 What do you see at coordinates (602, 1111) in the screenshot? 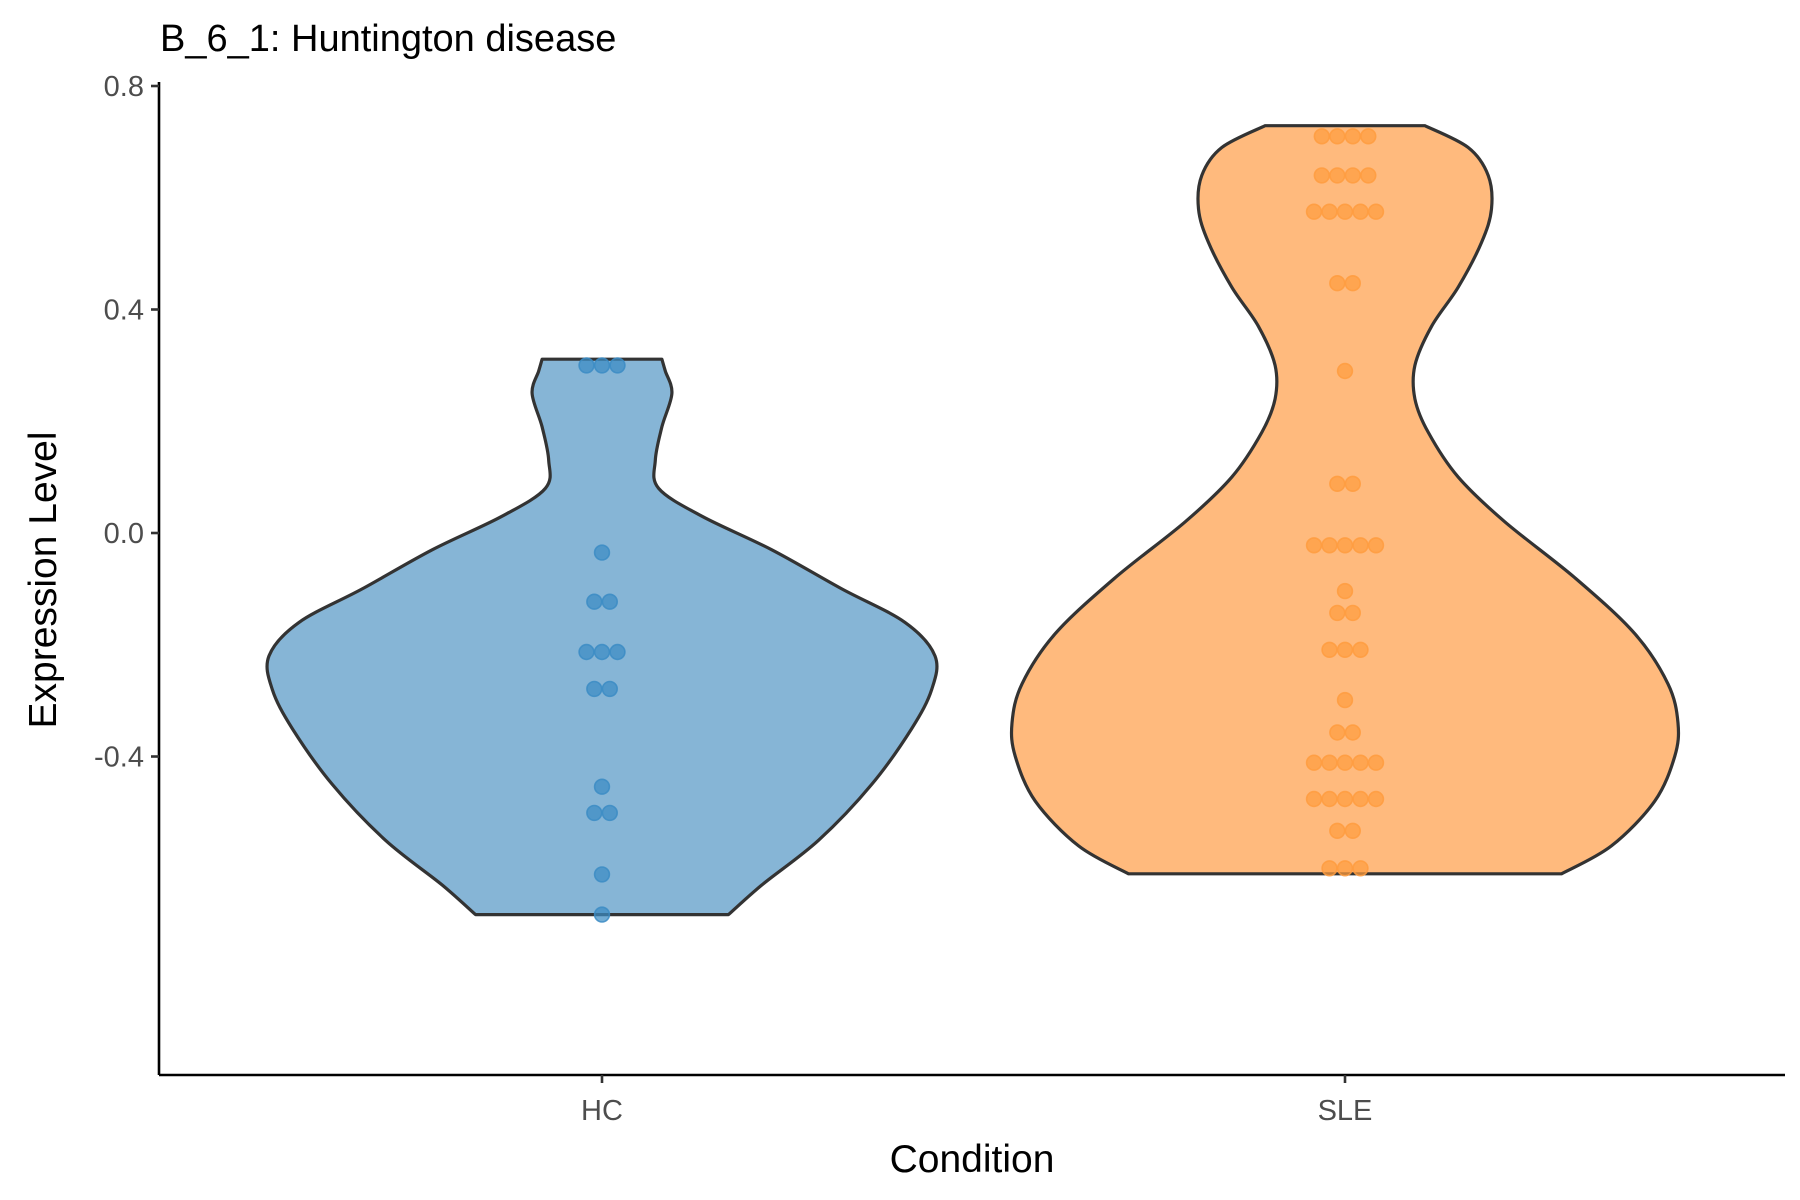
I see `x-tick-label: HC` at bounding box center [602, 1111].